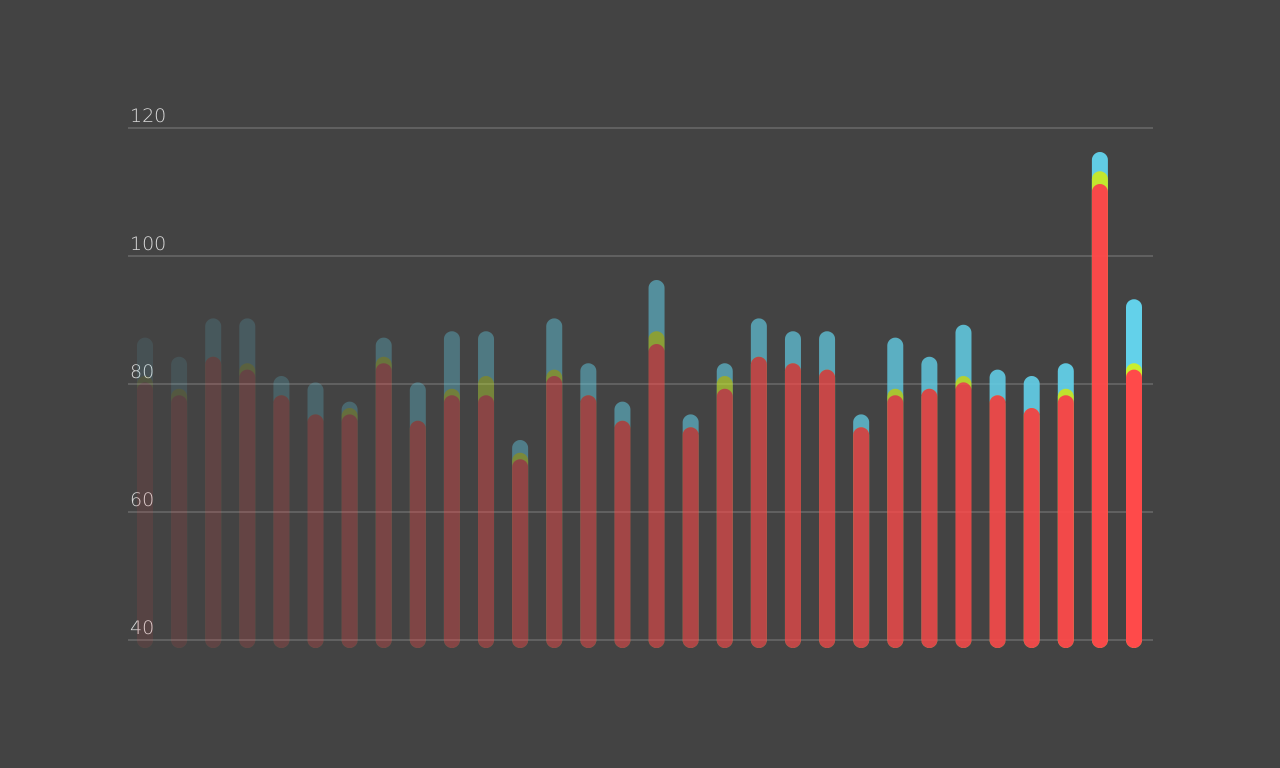 The image size is (1280, 768). Describe the element at coordinates (142, 372) in the screenshot. I see `y-tick-label: 80` at that location.